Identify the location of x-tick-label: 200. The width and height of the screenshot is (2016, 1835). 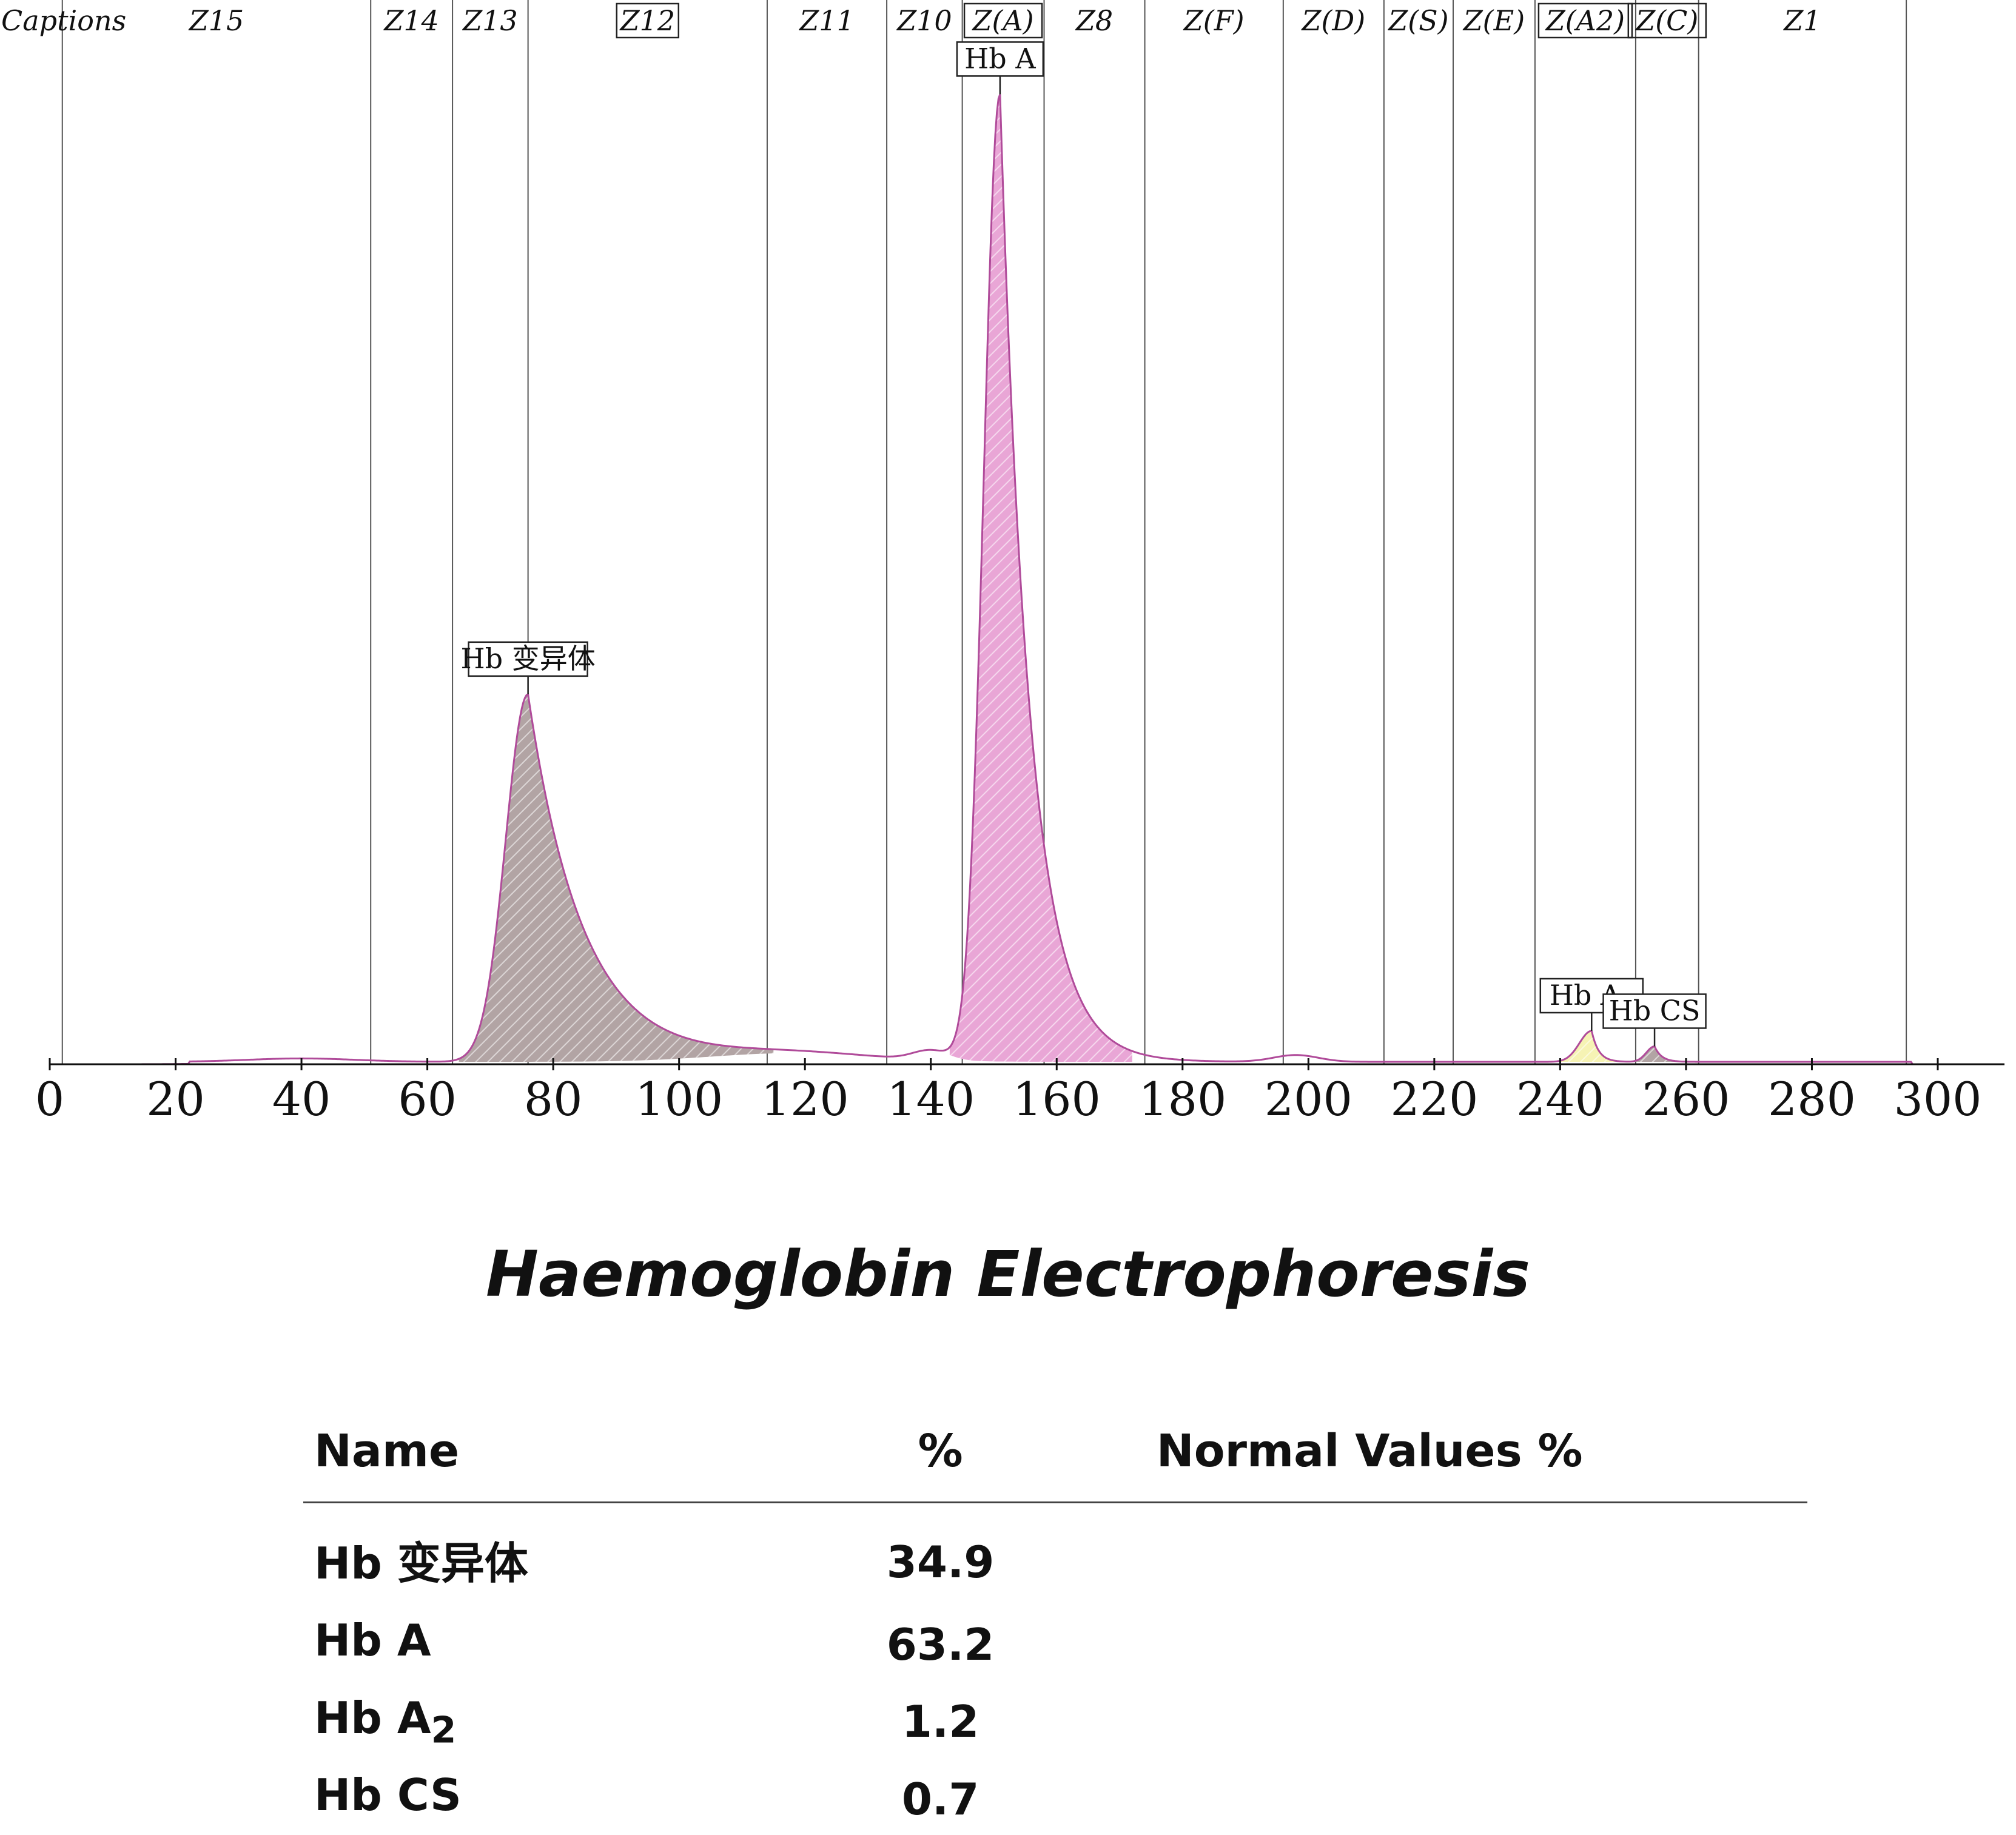
(1308, 1099).